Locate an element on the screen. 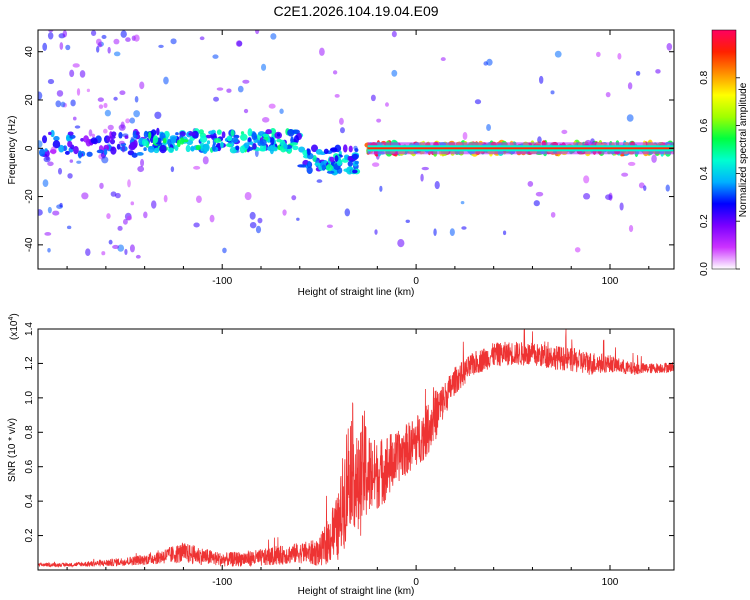  y-tick-label: 1.0 is located at coordinates (29, 397).